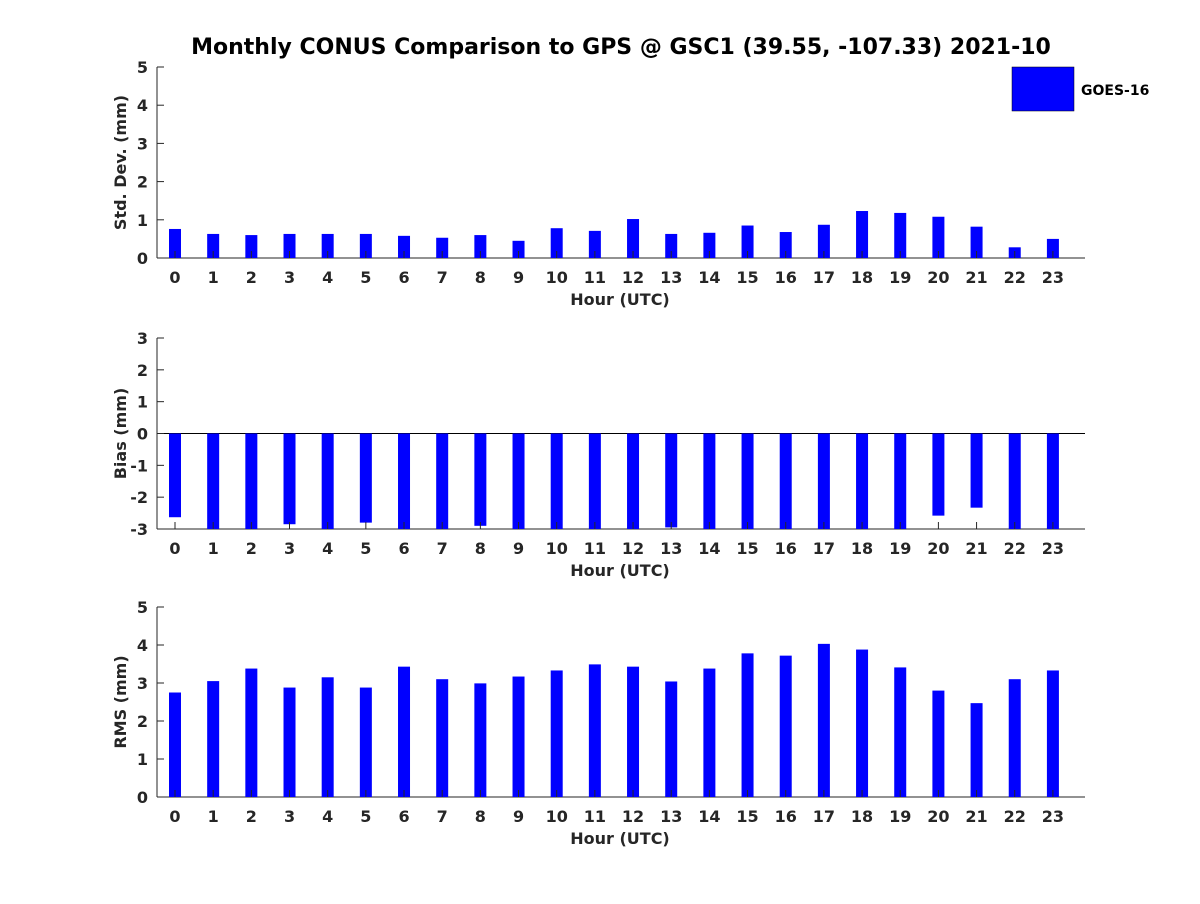 The height and width of the screenshot is (904, 1200). Describe the element at coordinates (1015, 816) in the screenshot. I see `rms-x-tick-label: 22` at that location.